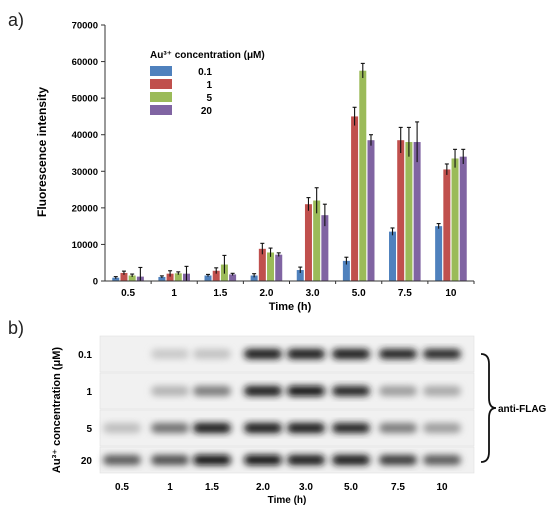 The width and height of the screenshot is (550, 519). Describe the element at coordinates (271, 266) in the screenshot. I see `bar-5-2.0` at that location.